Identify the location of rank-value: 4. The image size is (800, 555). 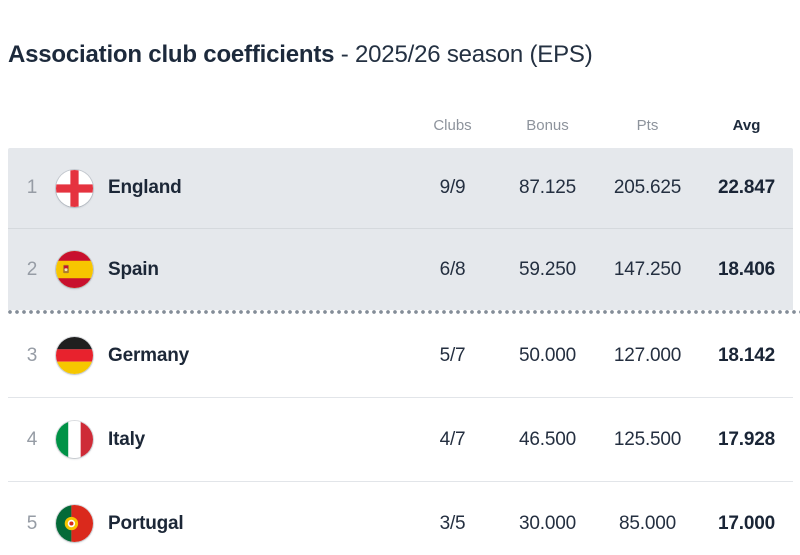
(32, 439).